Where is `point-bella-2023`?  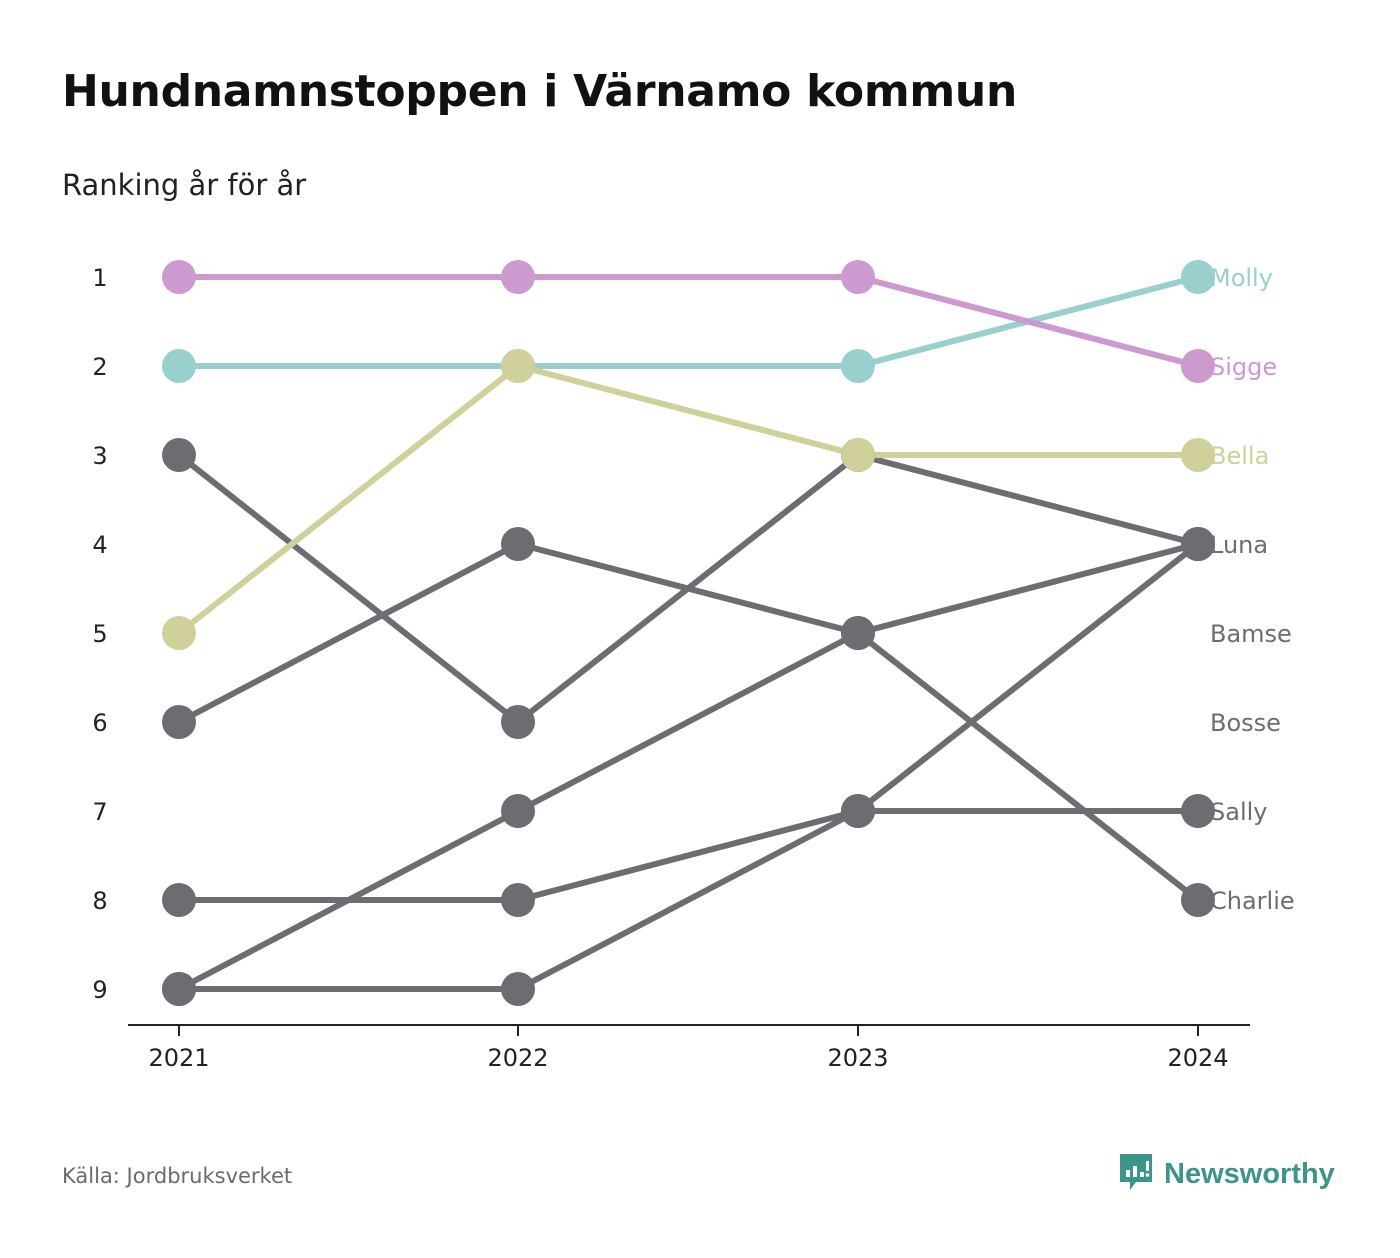
point-bella-2023 is located at coordinates (858, 455).